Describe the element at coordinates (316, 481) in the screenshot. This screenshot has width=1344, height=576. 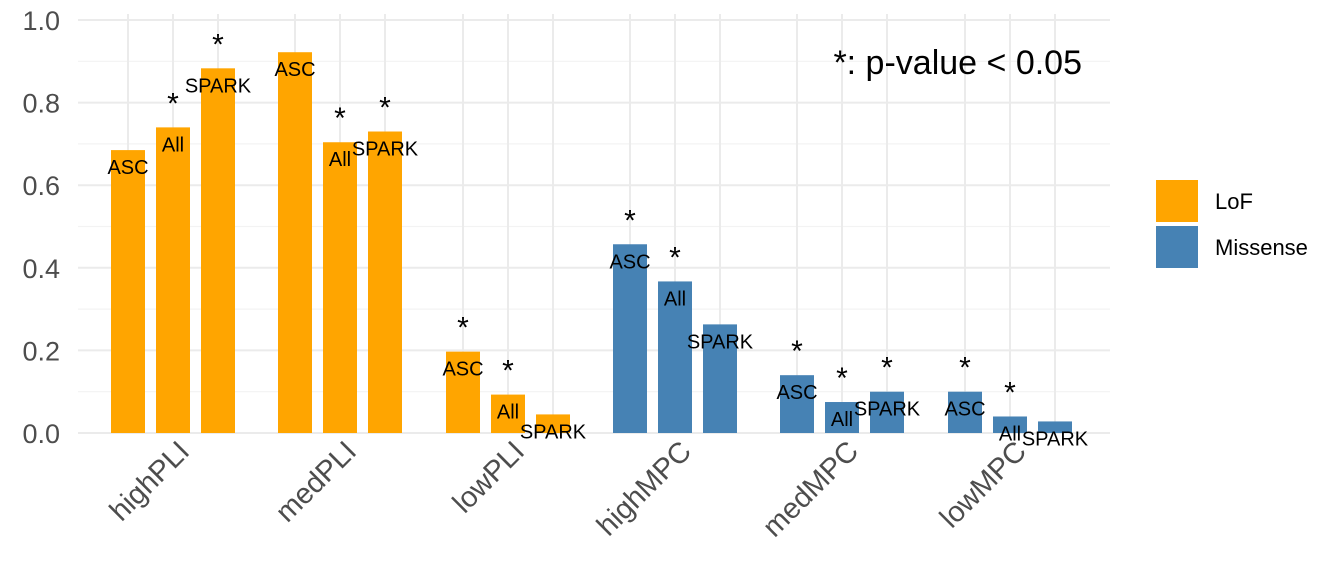
I see `x-tick-label: medPLI` at that location.